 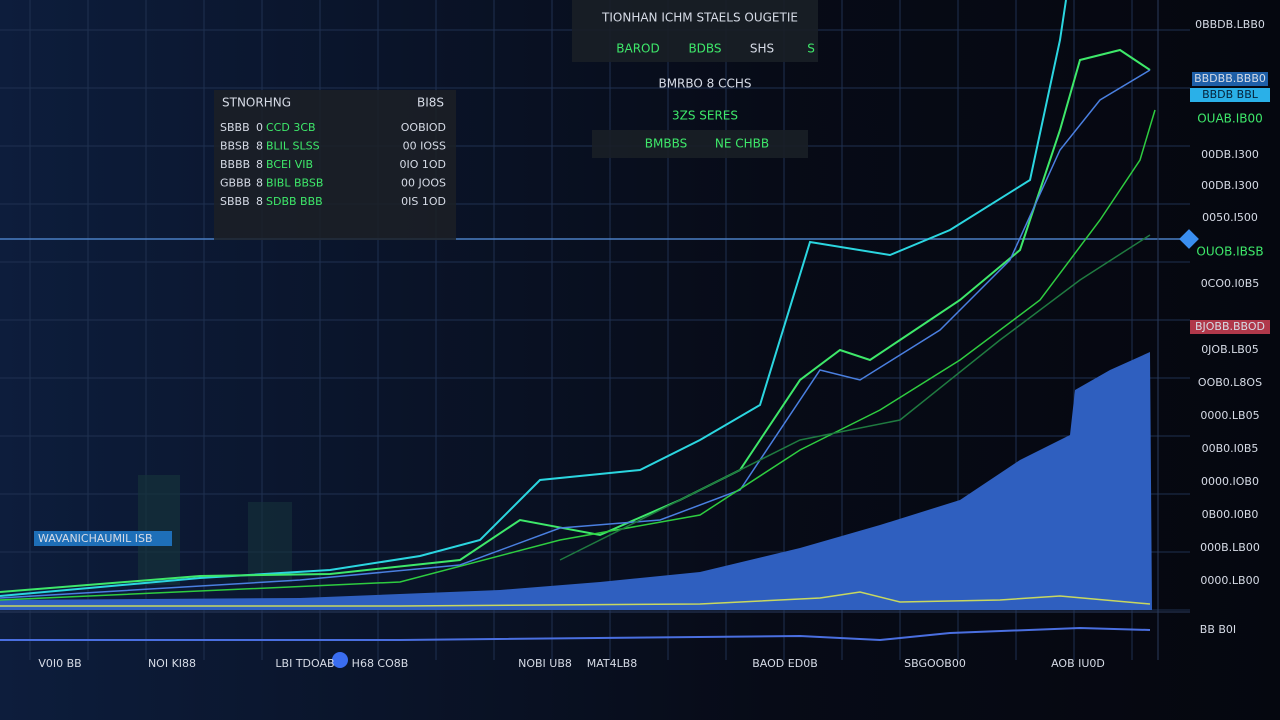 What do you see at coordinates (935, 663) in the screenshot?
I see `x-axis-label: SBGOOB00` at bounding box center [935, 663].